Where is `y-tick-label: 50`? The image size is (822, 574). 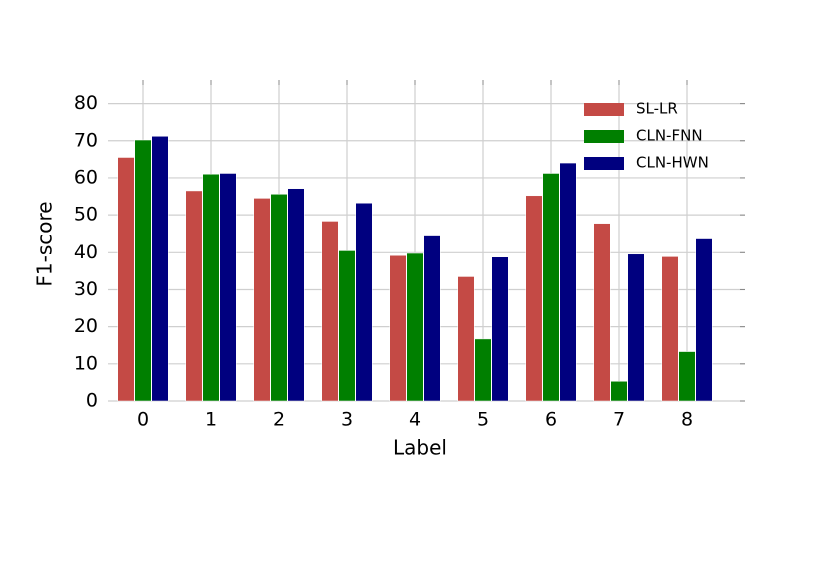 y-tick-label: 50 is located at coordinates (86, 215).